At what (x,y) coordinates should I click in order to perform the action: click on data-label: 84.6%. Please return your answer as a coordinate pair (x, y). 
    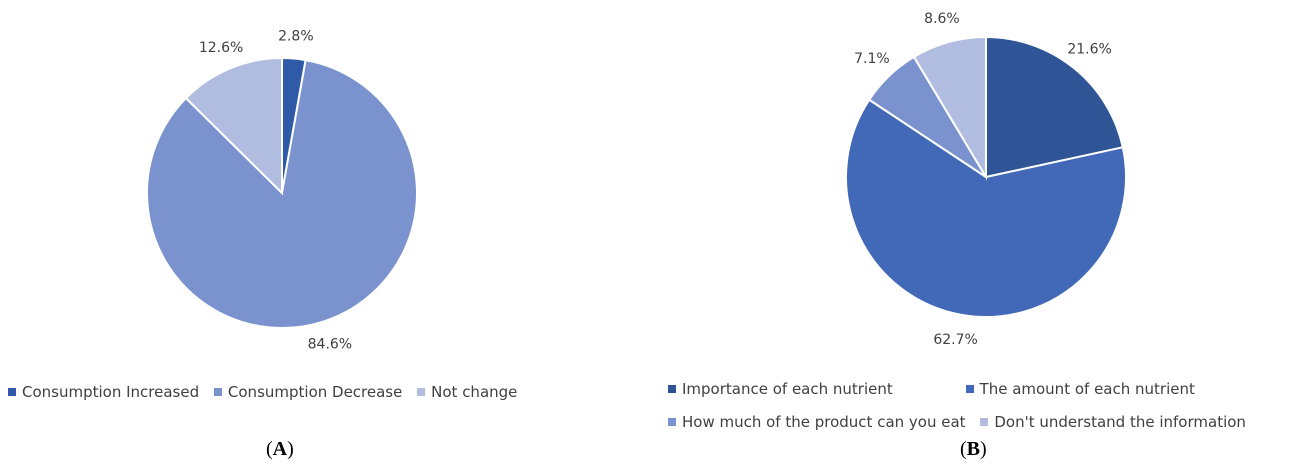
    Looking at the image, I should click on (330, 345).